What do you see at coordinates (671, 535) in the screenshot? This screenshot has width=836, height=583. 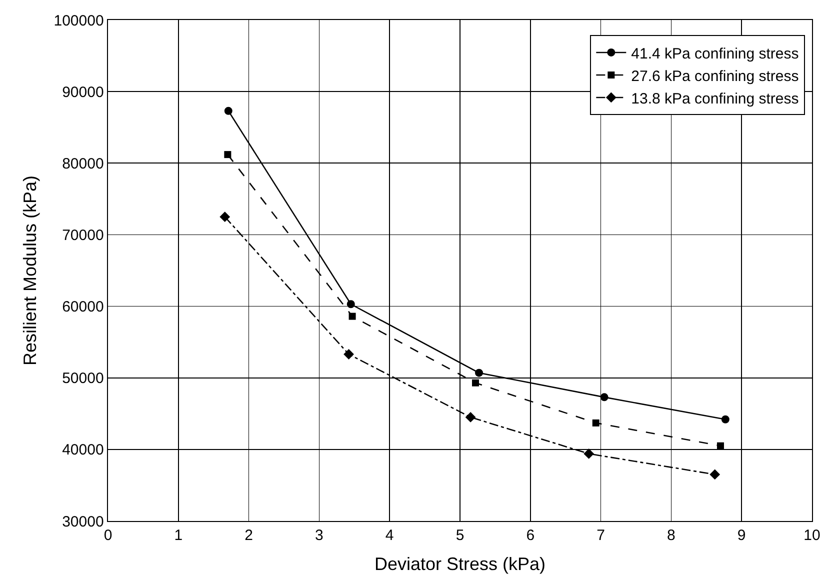 I see `x-tick-label: 8` at bounding box center [671, 535].